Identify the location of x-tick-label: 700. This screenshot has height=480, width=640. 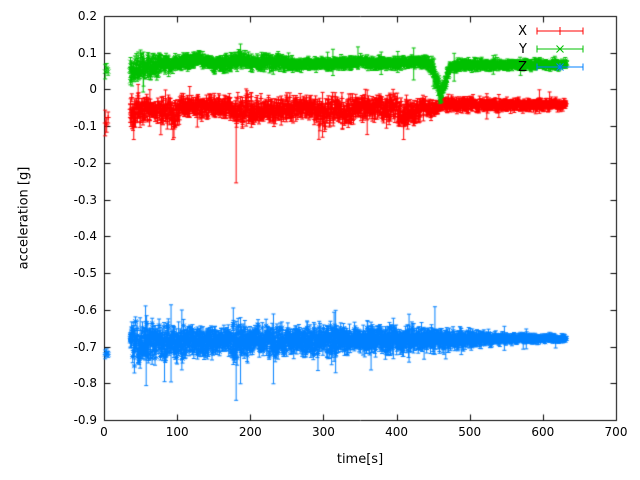
(616, 432).